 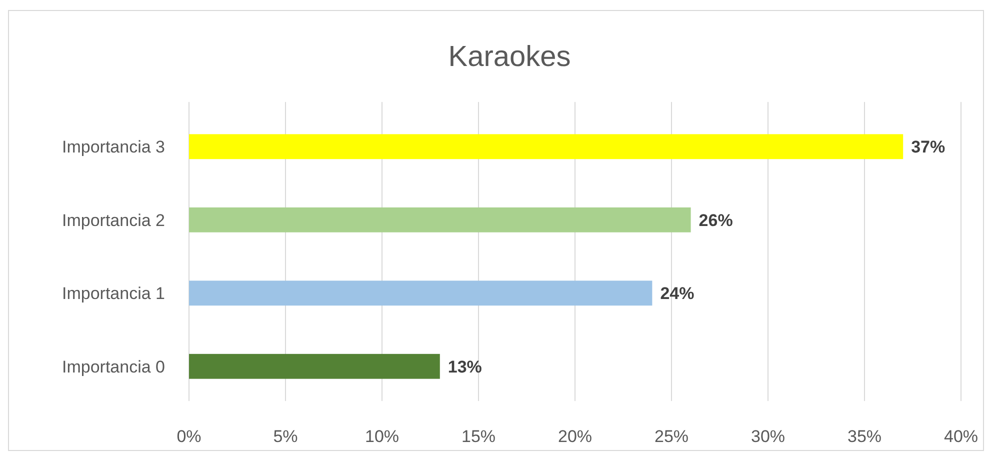 What do you see at coordinates (465, 366) in the screenshot?
I see `data-label: 13%` at bounding box center [465, 366].